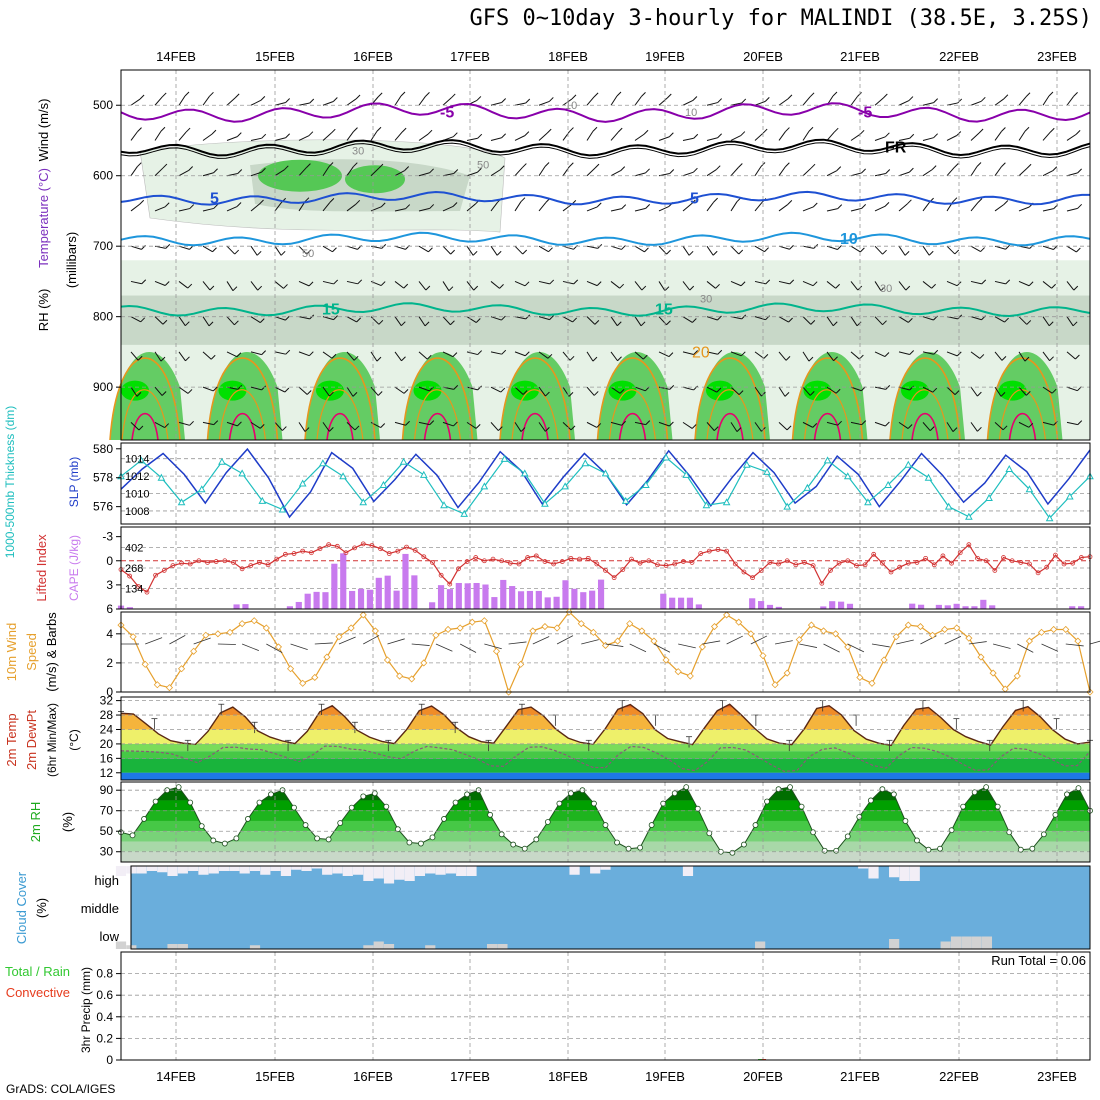  I want to click on wind10m-tick-label: 4, so click(109, 634).